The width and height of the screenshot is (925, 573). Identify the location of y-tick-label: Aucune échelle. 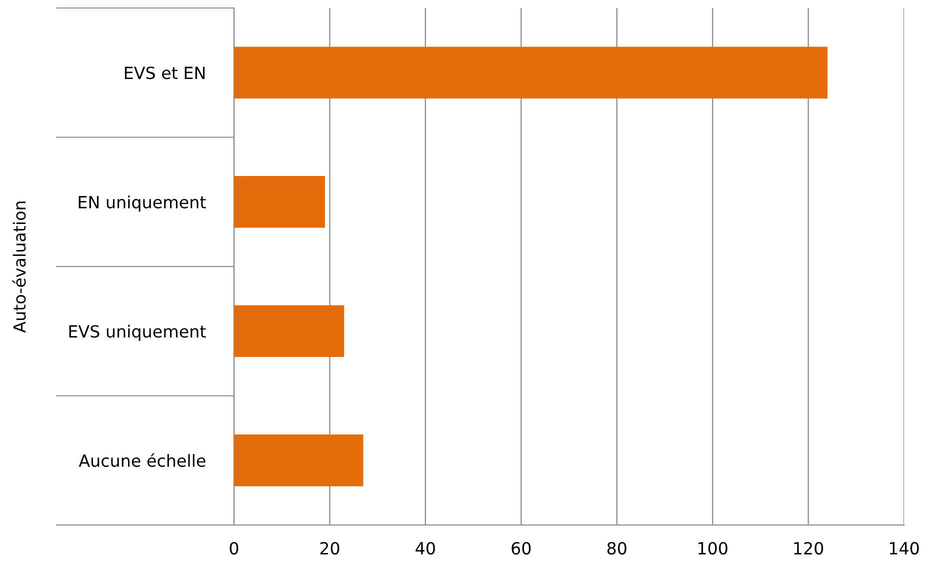
(142, 460).